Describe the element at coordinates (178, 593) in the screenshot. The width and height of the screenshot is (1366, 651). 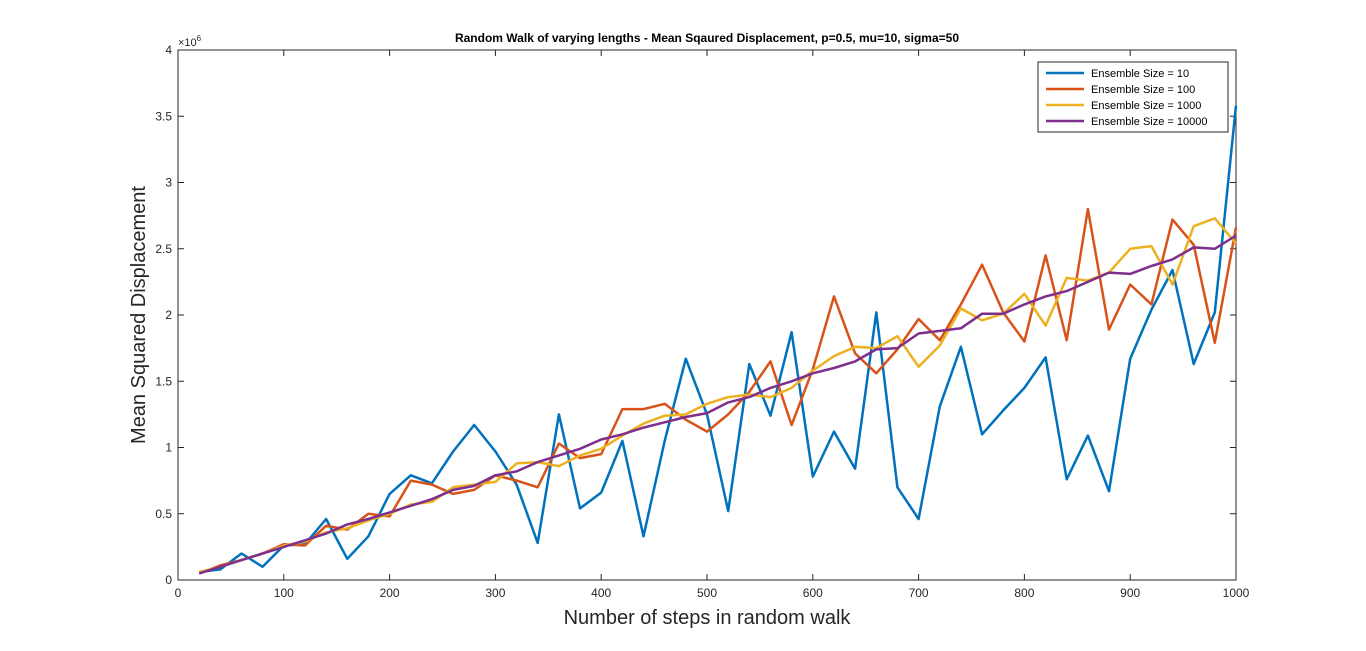
I see `x-tick-label: 0` at that location.